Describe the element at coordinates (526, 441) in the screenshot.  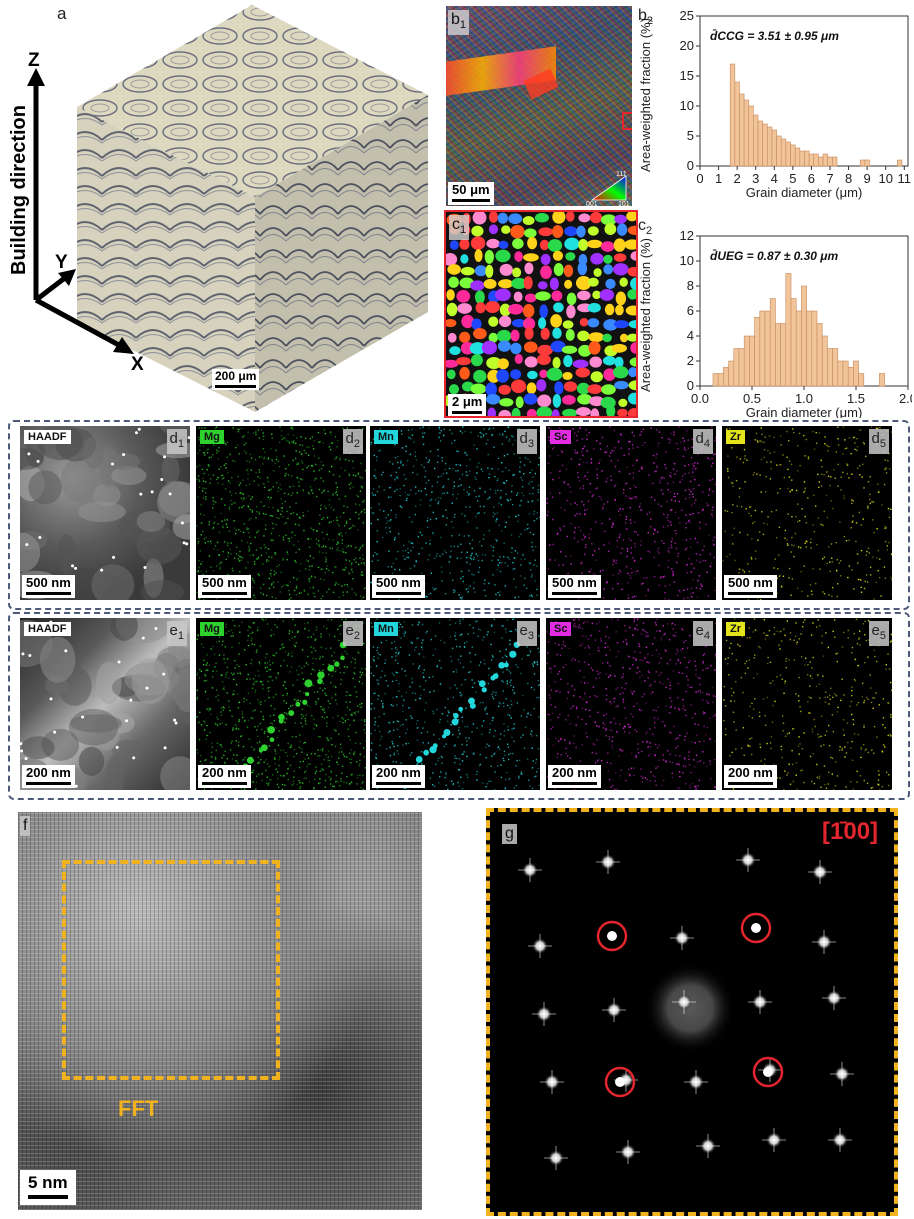
I see `panel-corner-label: d3` at that location.